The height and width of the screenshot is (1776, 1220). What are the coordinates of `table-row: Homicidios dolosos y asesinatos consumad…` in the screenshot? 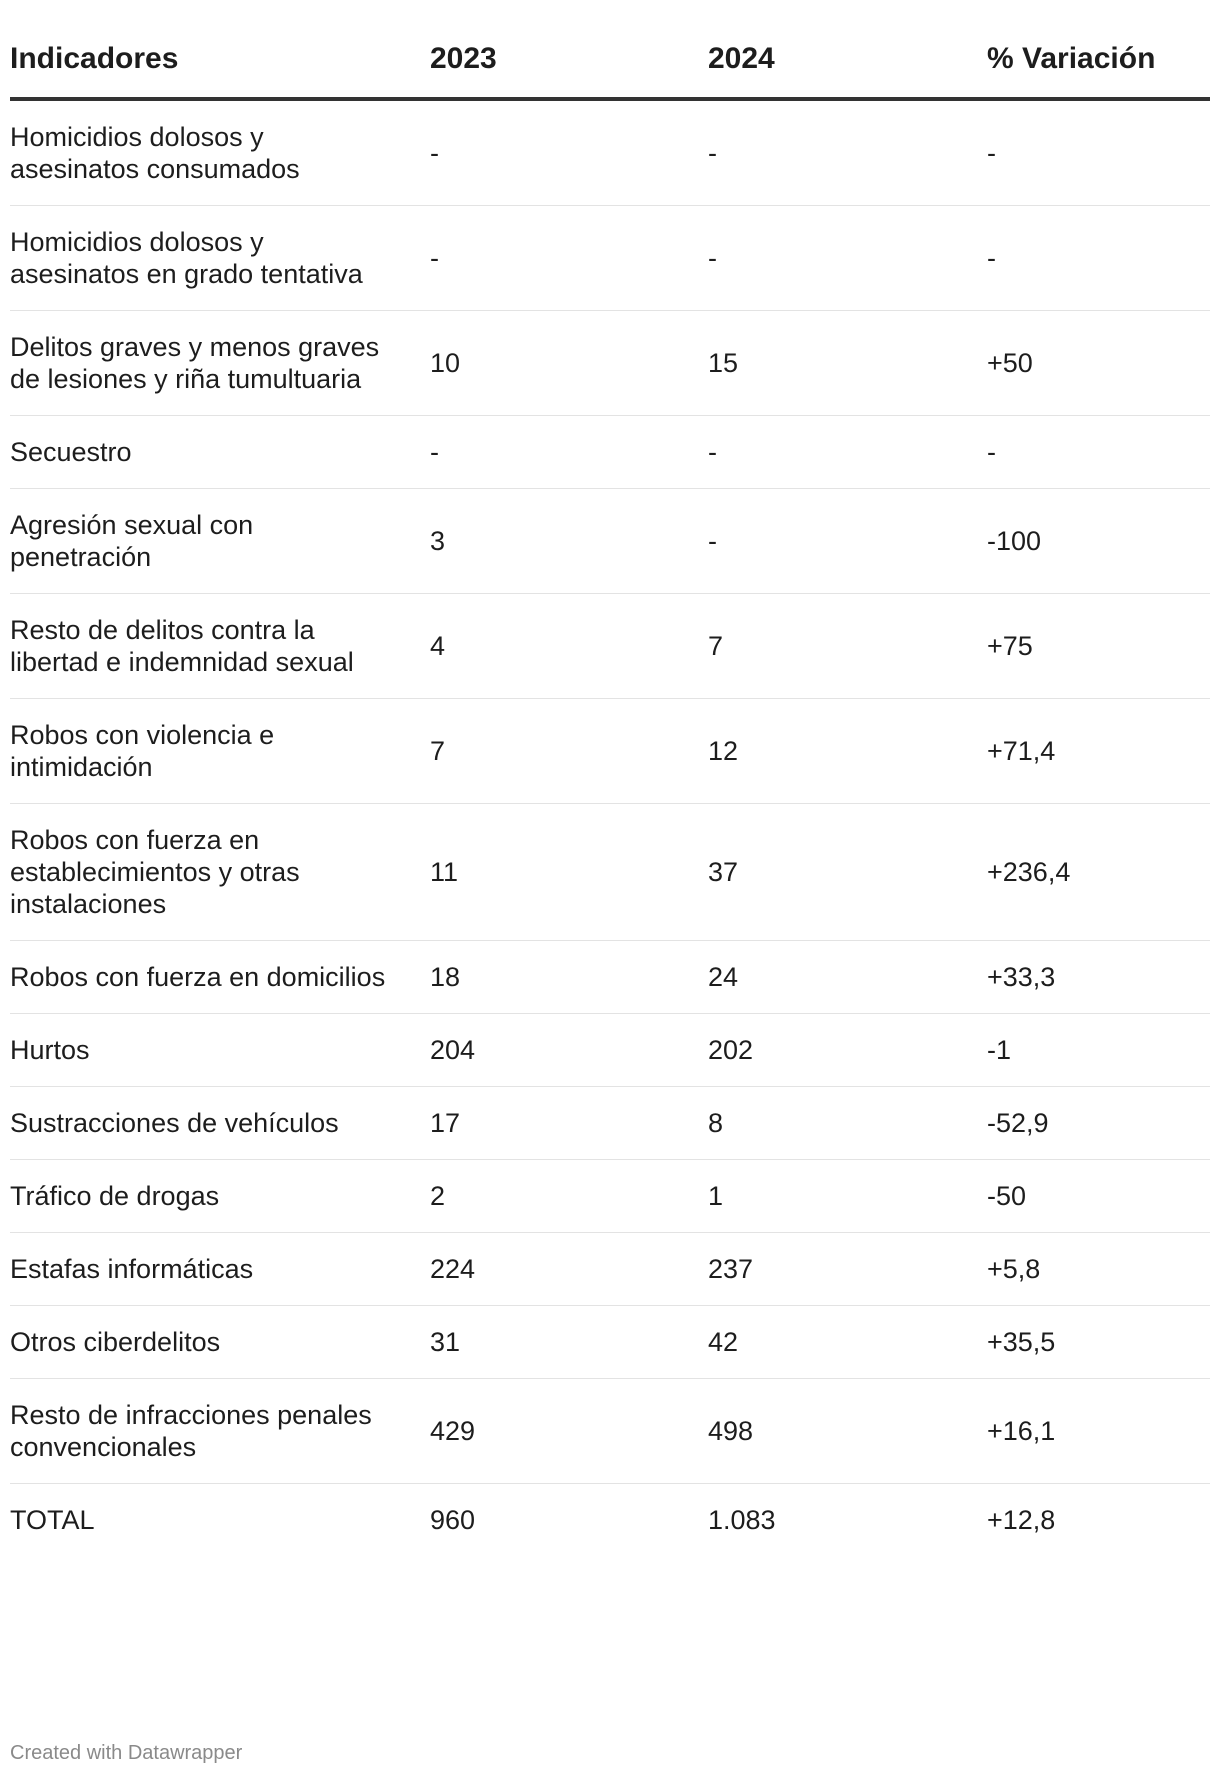 It's located at (610, 152).